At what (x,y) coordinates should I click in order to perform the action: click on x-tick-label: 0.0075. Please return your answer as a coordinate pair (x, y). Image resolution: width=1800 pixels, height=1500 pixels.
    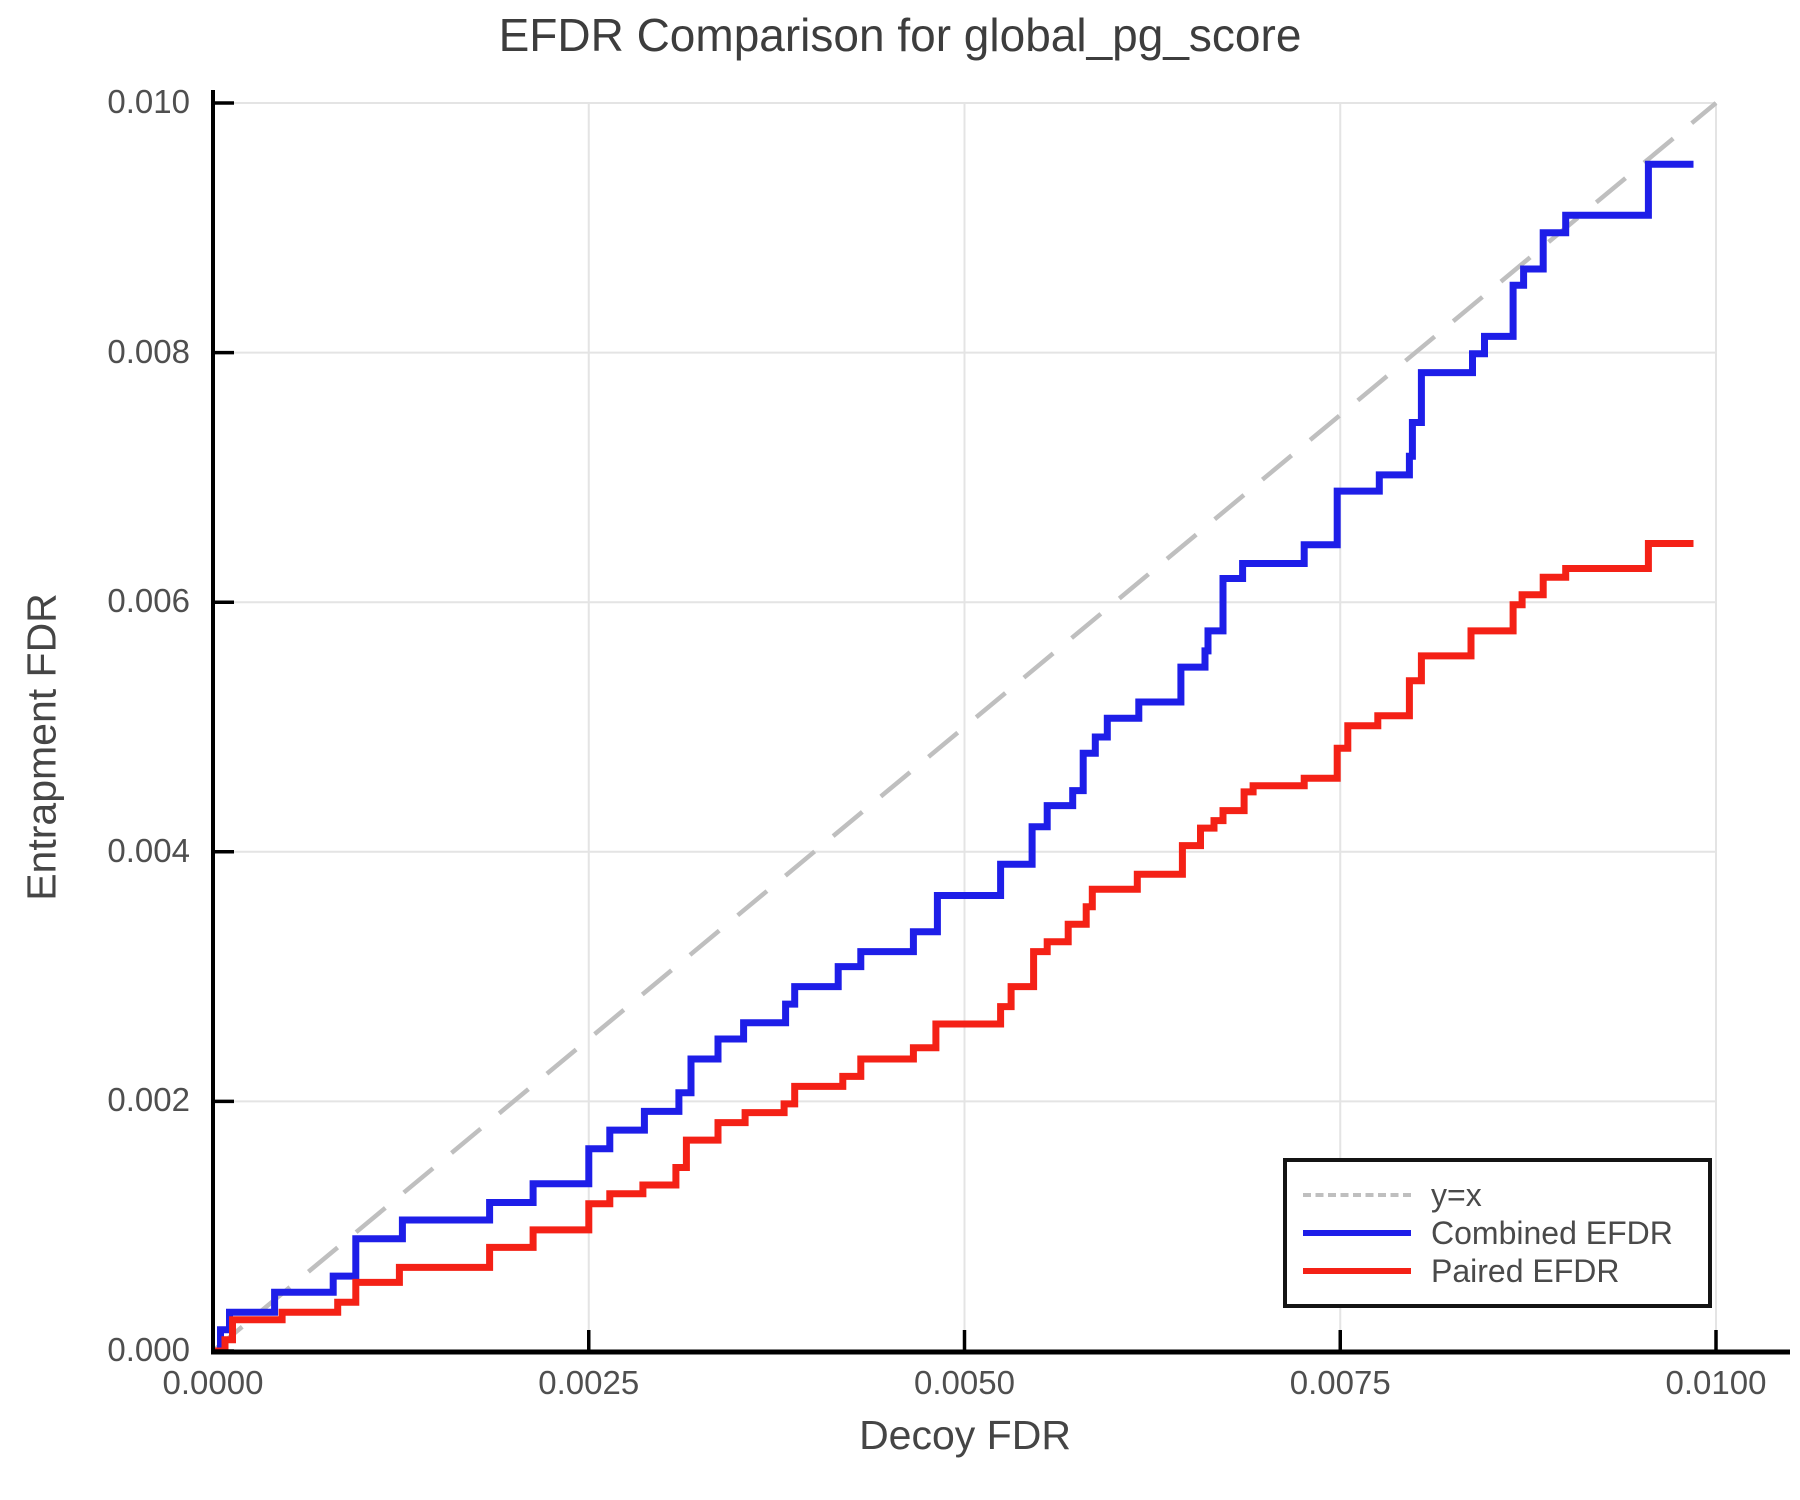
    Looking at the image, I should click on (1340, 1382).